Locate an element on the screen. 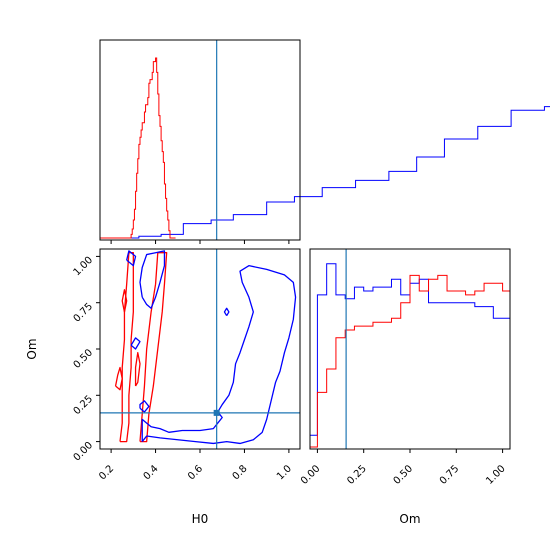 The height and width of the screenshot is (550, 550). x-tick-label-4: 1.0 is located at coordinates (284, 472).